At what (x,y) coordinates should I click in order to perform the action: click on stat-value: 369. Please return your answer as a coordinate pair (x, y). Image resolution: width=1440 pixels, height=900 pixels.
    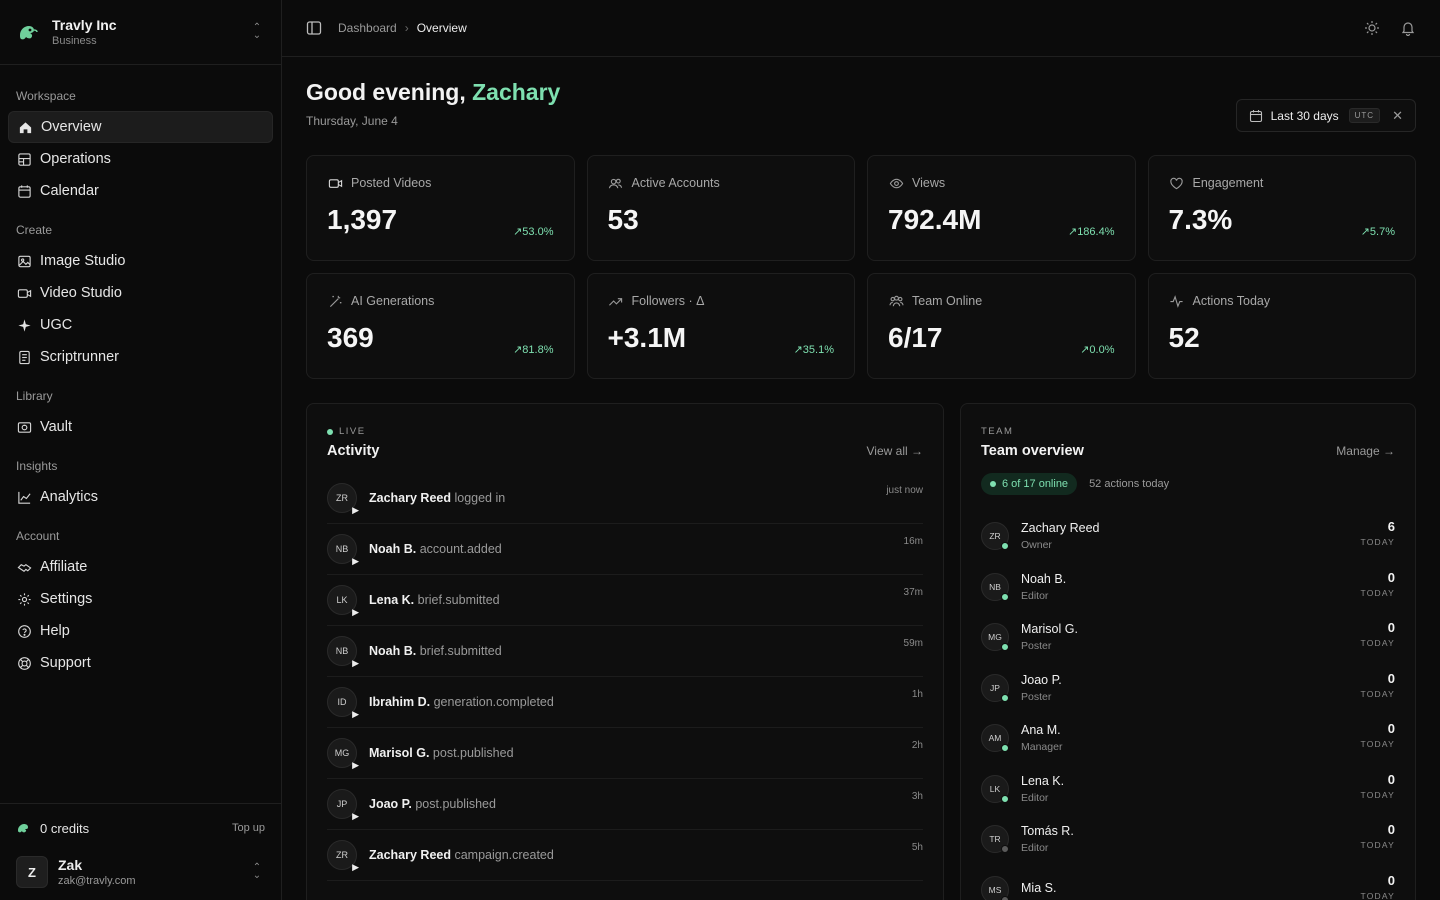
    Looking at the image, I should click on (350, 337).